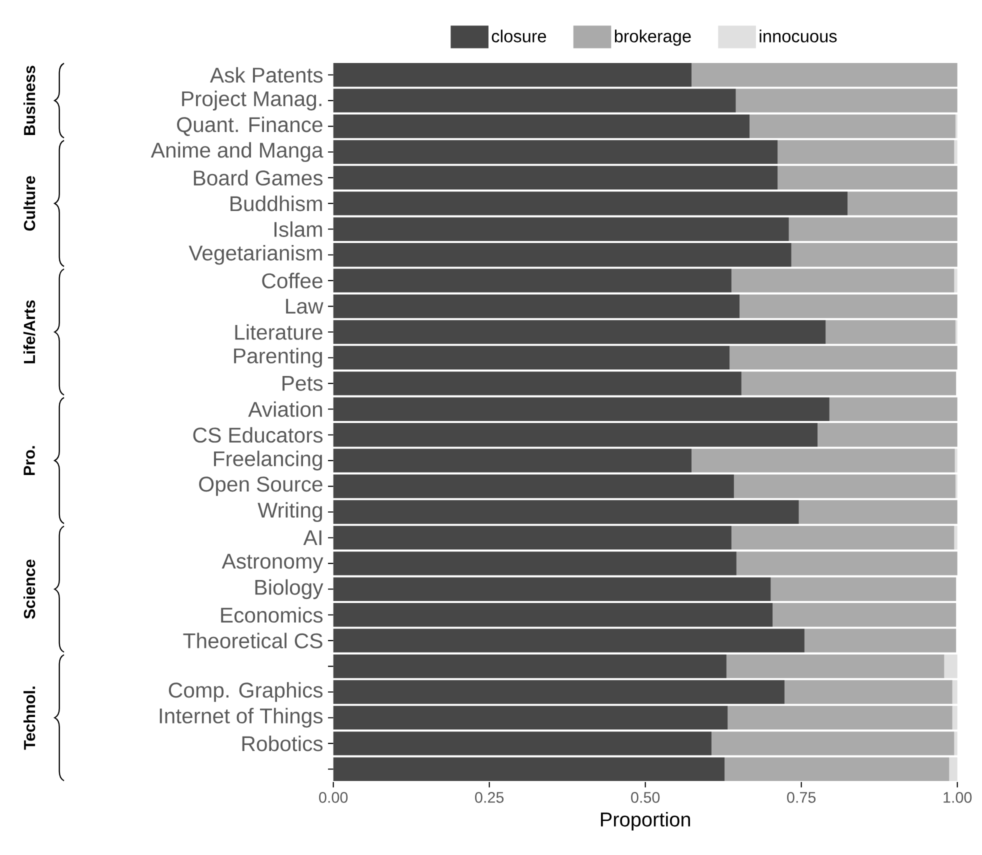  Describe the element at coordinates (249, 126) in the screenshot. I see `y-tick-label: Quant. Finance` at that location.